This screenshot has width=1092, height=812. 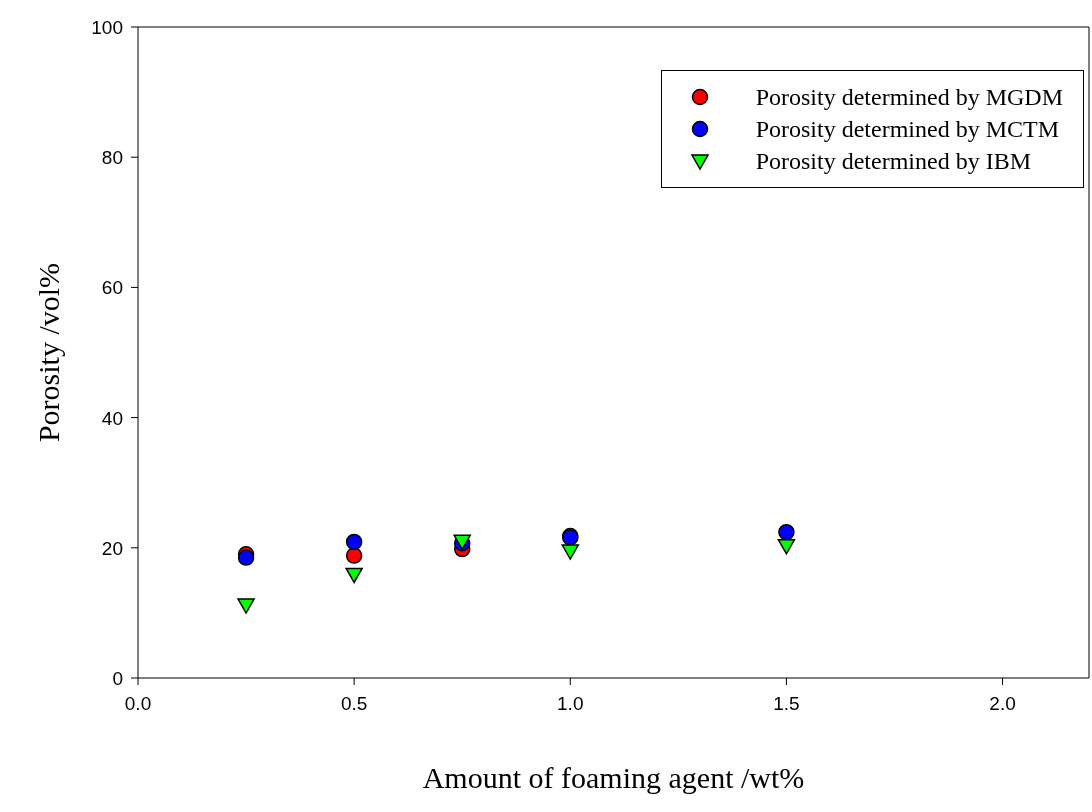 I want to click on y-tick-label: 80, so click(x=112, y=158).